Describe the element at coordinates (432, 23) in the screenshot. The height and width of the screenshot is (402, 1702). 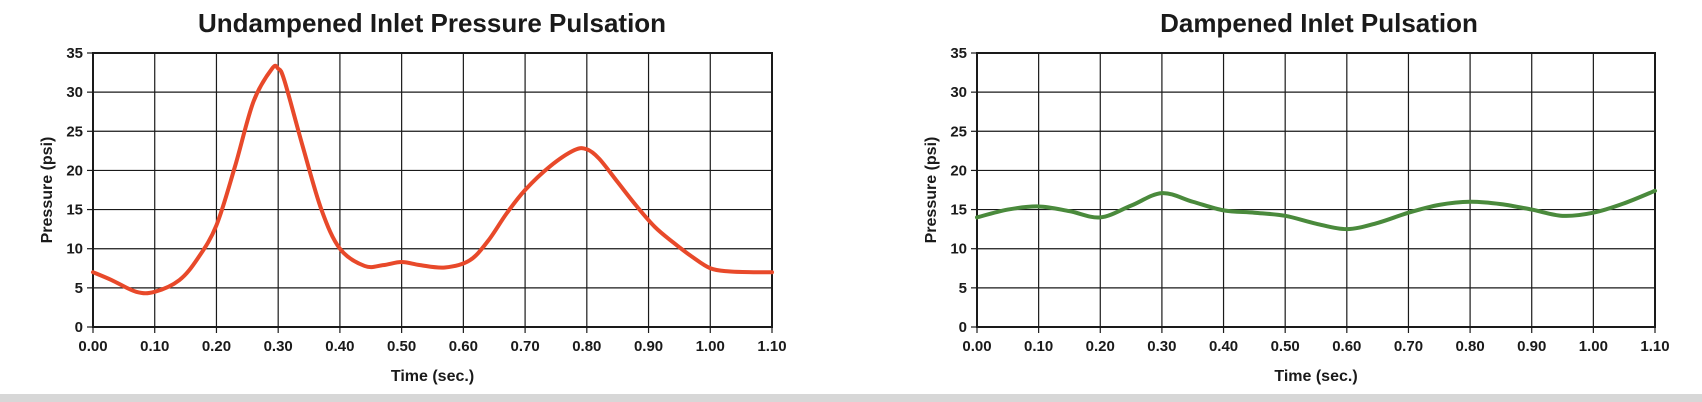
I see `chart-title: Undampened Inlet Pressure Pulsation` at that location.